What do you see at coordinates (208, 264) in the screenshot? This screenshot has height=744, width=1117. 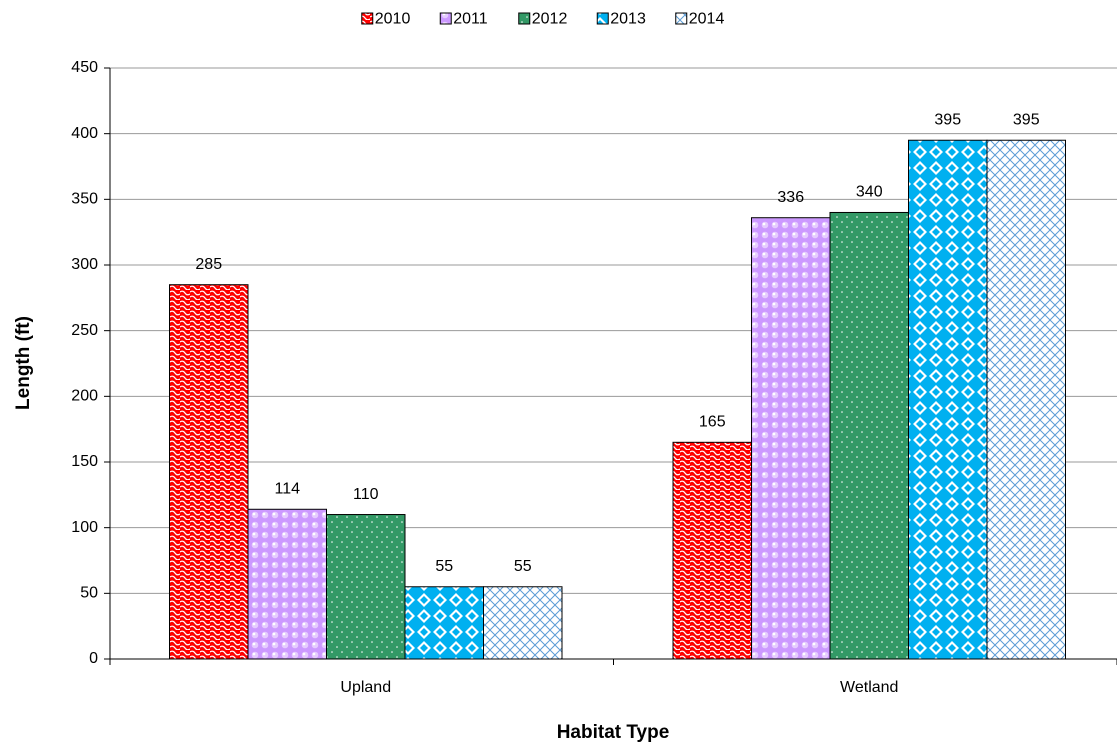 I see `data-label: 285` at bounding box center [208, 264].